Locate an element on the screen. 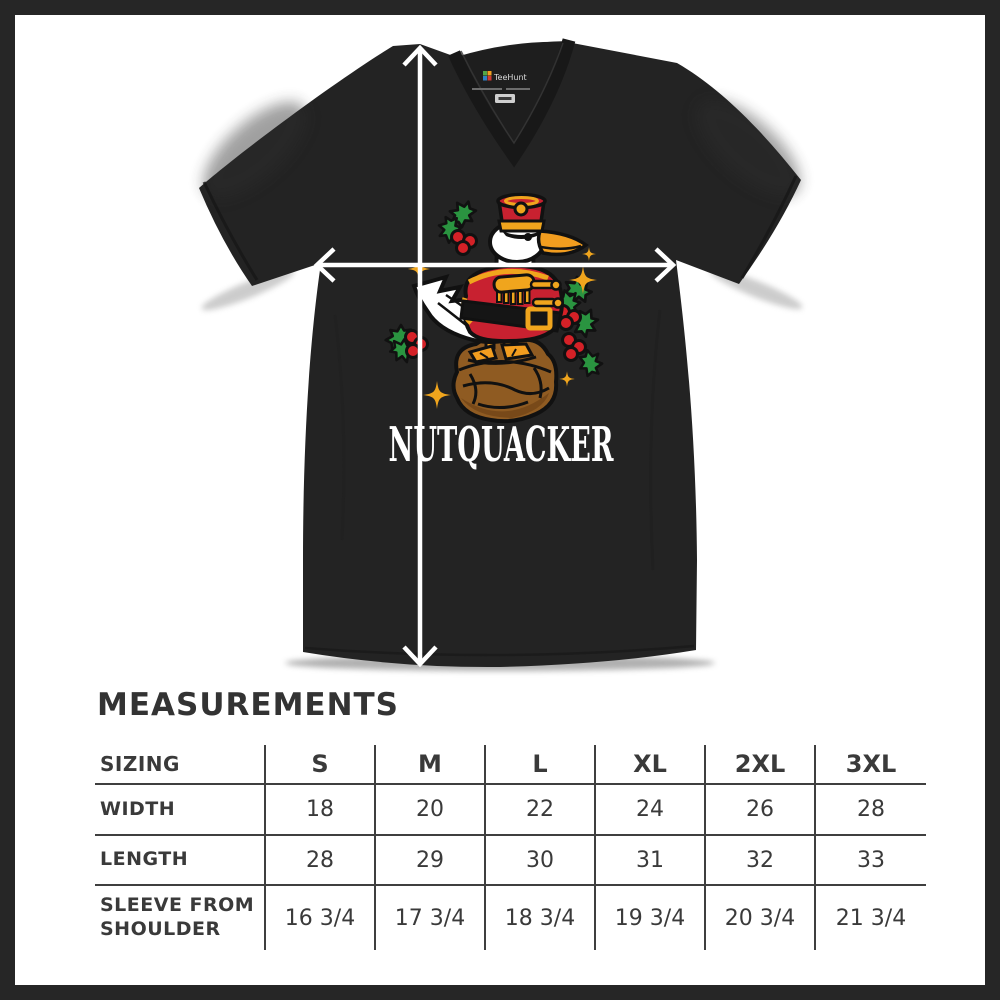 Image resolution: width=1000 pixels, height=1000 pixels. table-cell: 18 is located at coordinates (321, 808).